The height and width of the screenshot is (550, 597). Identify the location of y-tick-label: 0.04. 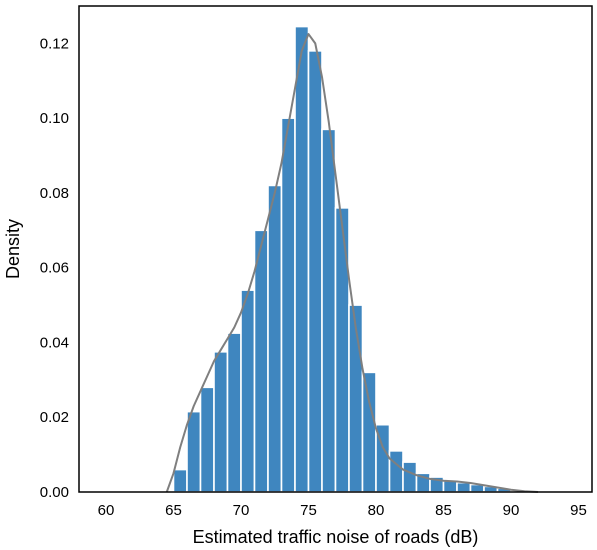
(54, 342).